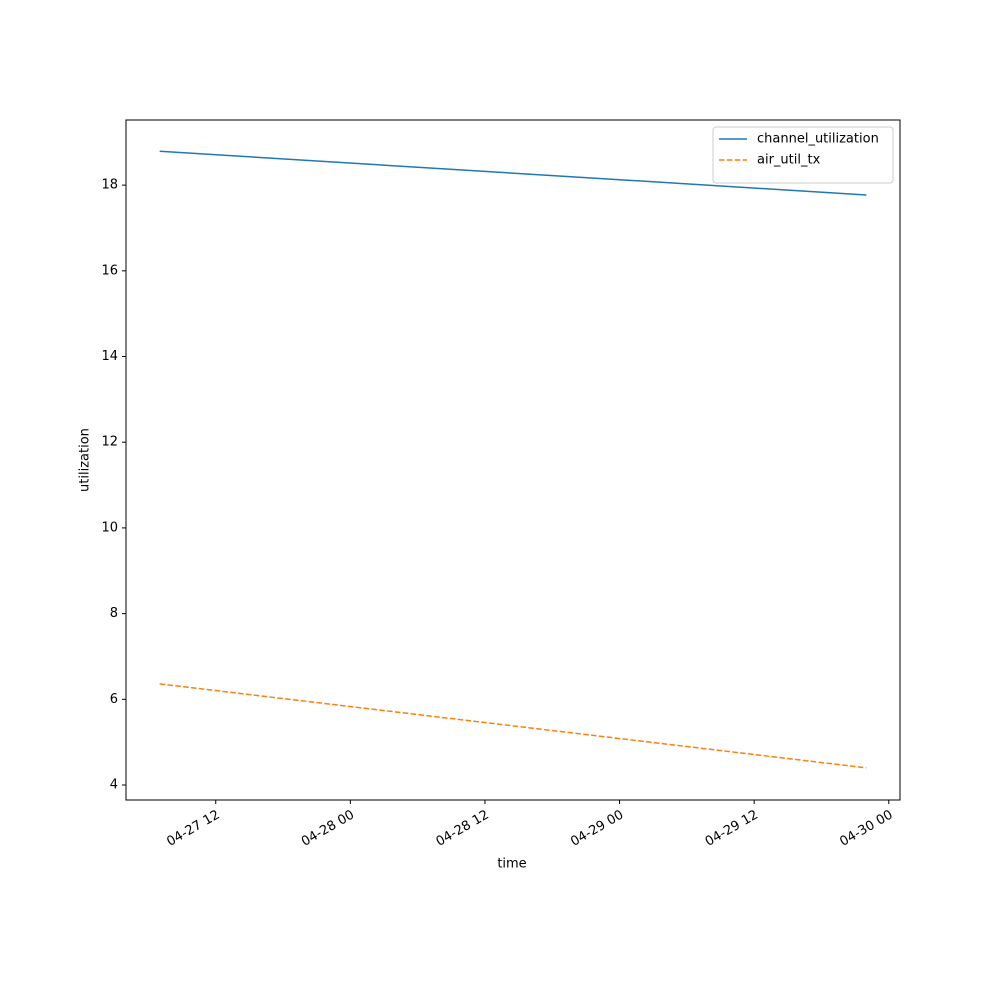 This screenshot has width=1000, height=1000. I want to click on y-tick-label: 14, so click(109, 356).